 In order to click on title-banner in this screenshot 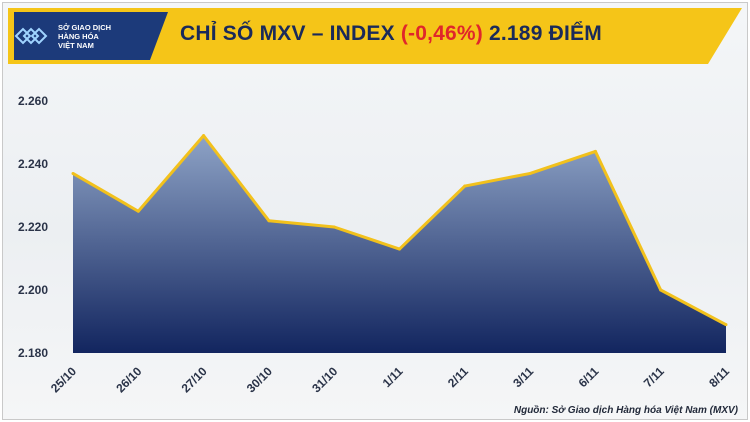, I will do `click(375, 36)`.